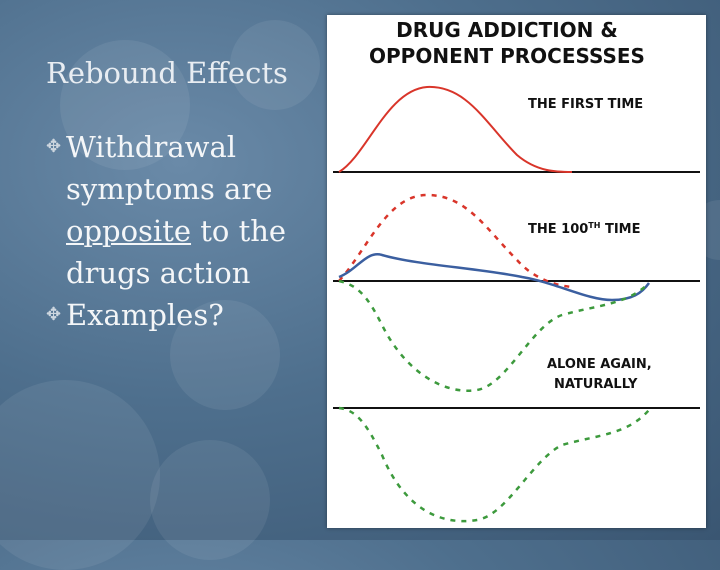 Image resolution: width=720 pixels, height=570 pixels. What do you see at coordinates (455, 129) in the screenshot?
I see `drug-effect-curve-first` at bounding box center [455, 129].